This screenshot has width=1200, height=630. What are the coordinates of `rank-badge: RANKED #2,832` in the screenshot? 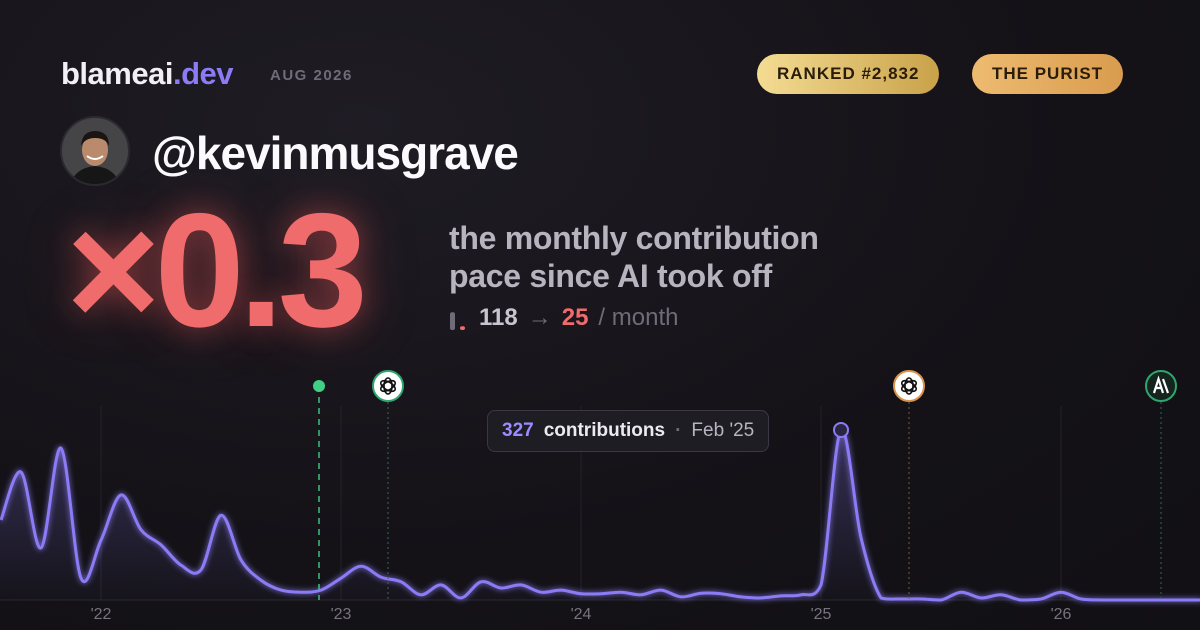 It's located at (848, 74).